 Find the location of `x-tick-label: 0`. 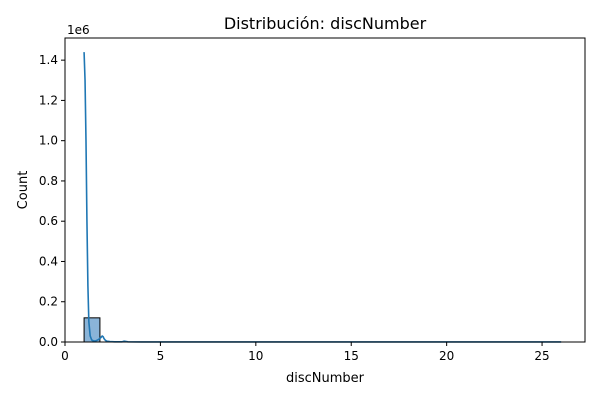

x-tick-label: 0 is located at coordinates (65, 356).